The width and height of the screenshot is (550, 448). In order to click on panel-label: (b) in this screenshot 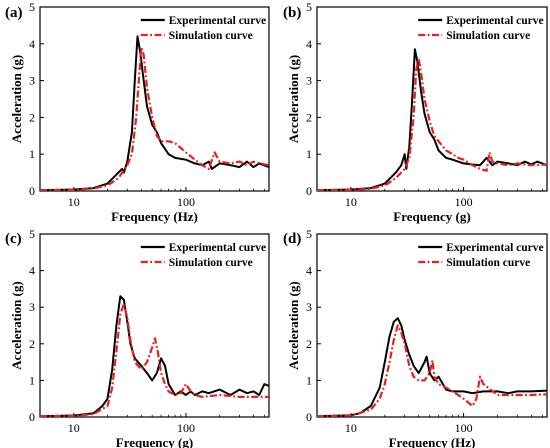, I will do `click(292, 13)`.